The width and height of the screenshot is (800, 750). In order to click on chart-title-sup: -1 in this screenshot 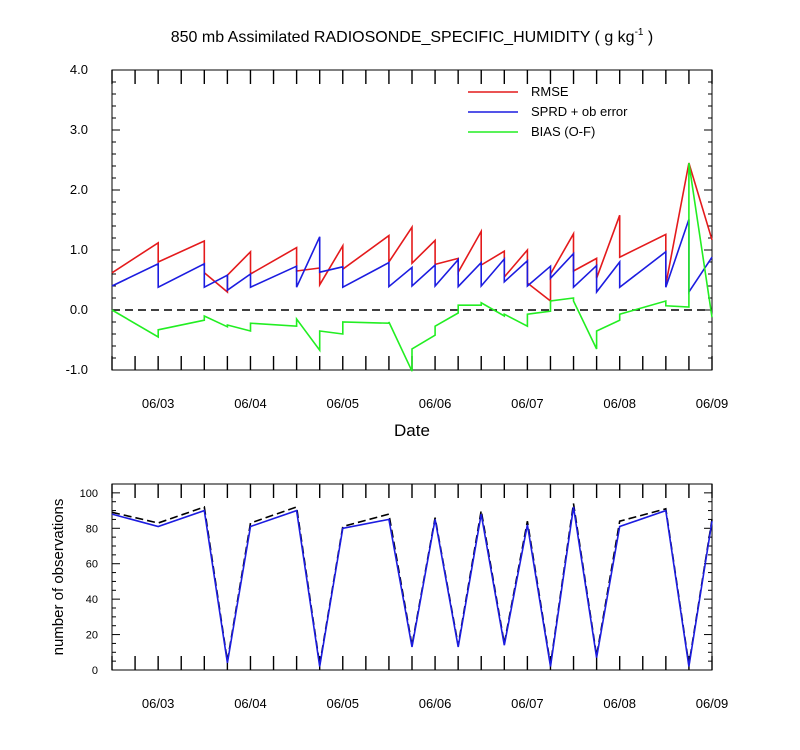, I will do `click(639, 32)`.